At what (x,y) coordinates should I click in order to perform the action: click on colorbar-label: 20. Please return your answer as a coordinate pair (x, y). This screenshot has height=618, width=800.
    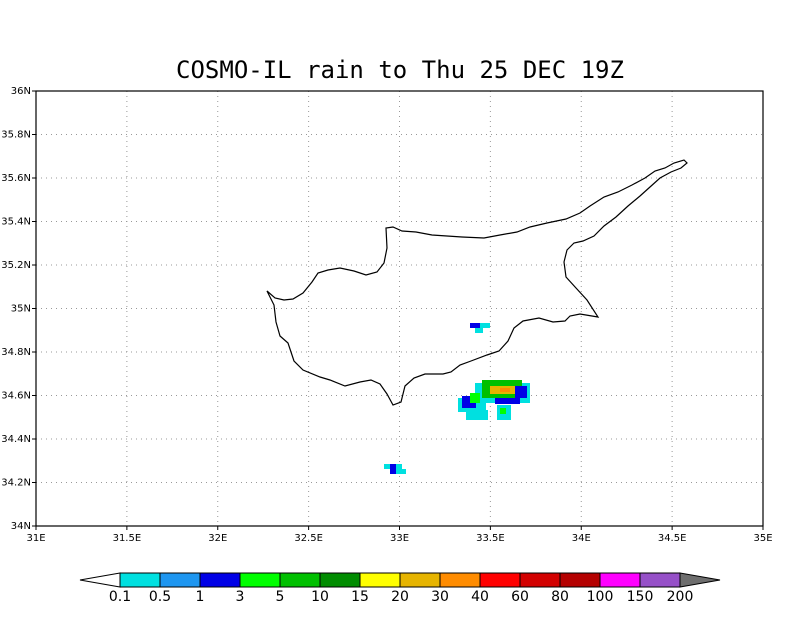
    Looking at the image, I should click on (400, 597).